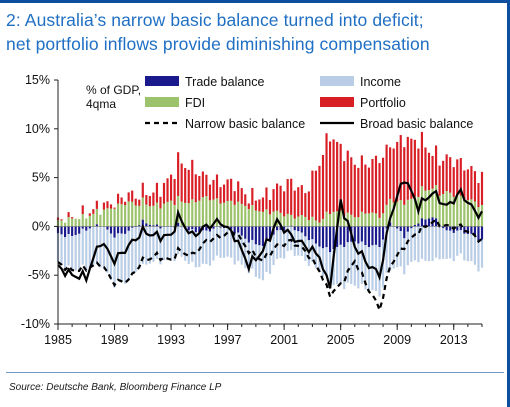  What do you see at coordinates (37, 129) in the screenshot?
I see `y-tick-label-1: 10%` at bounding box center [37, 129].